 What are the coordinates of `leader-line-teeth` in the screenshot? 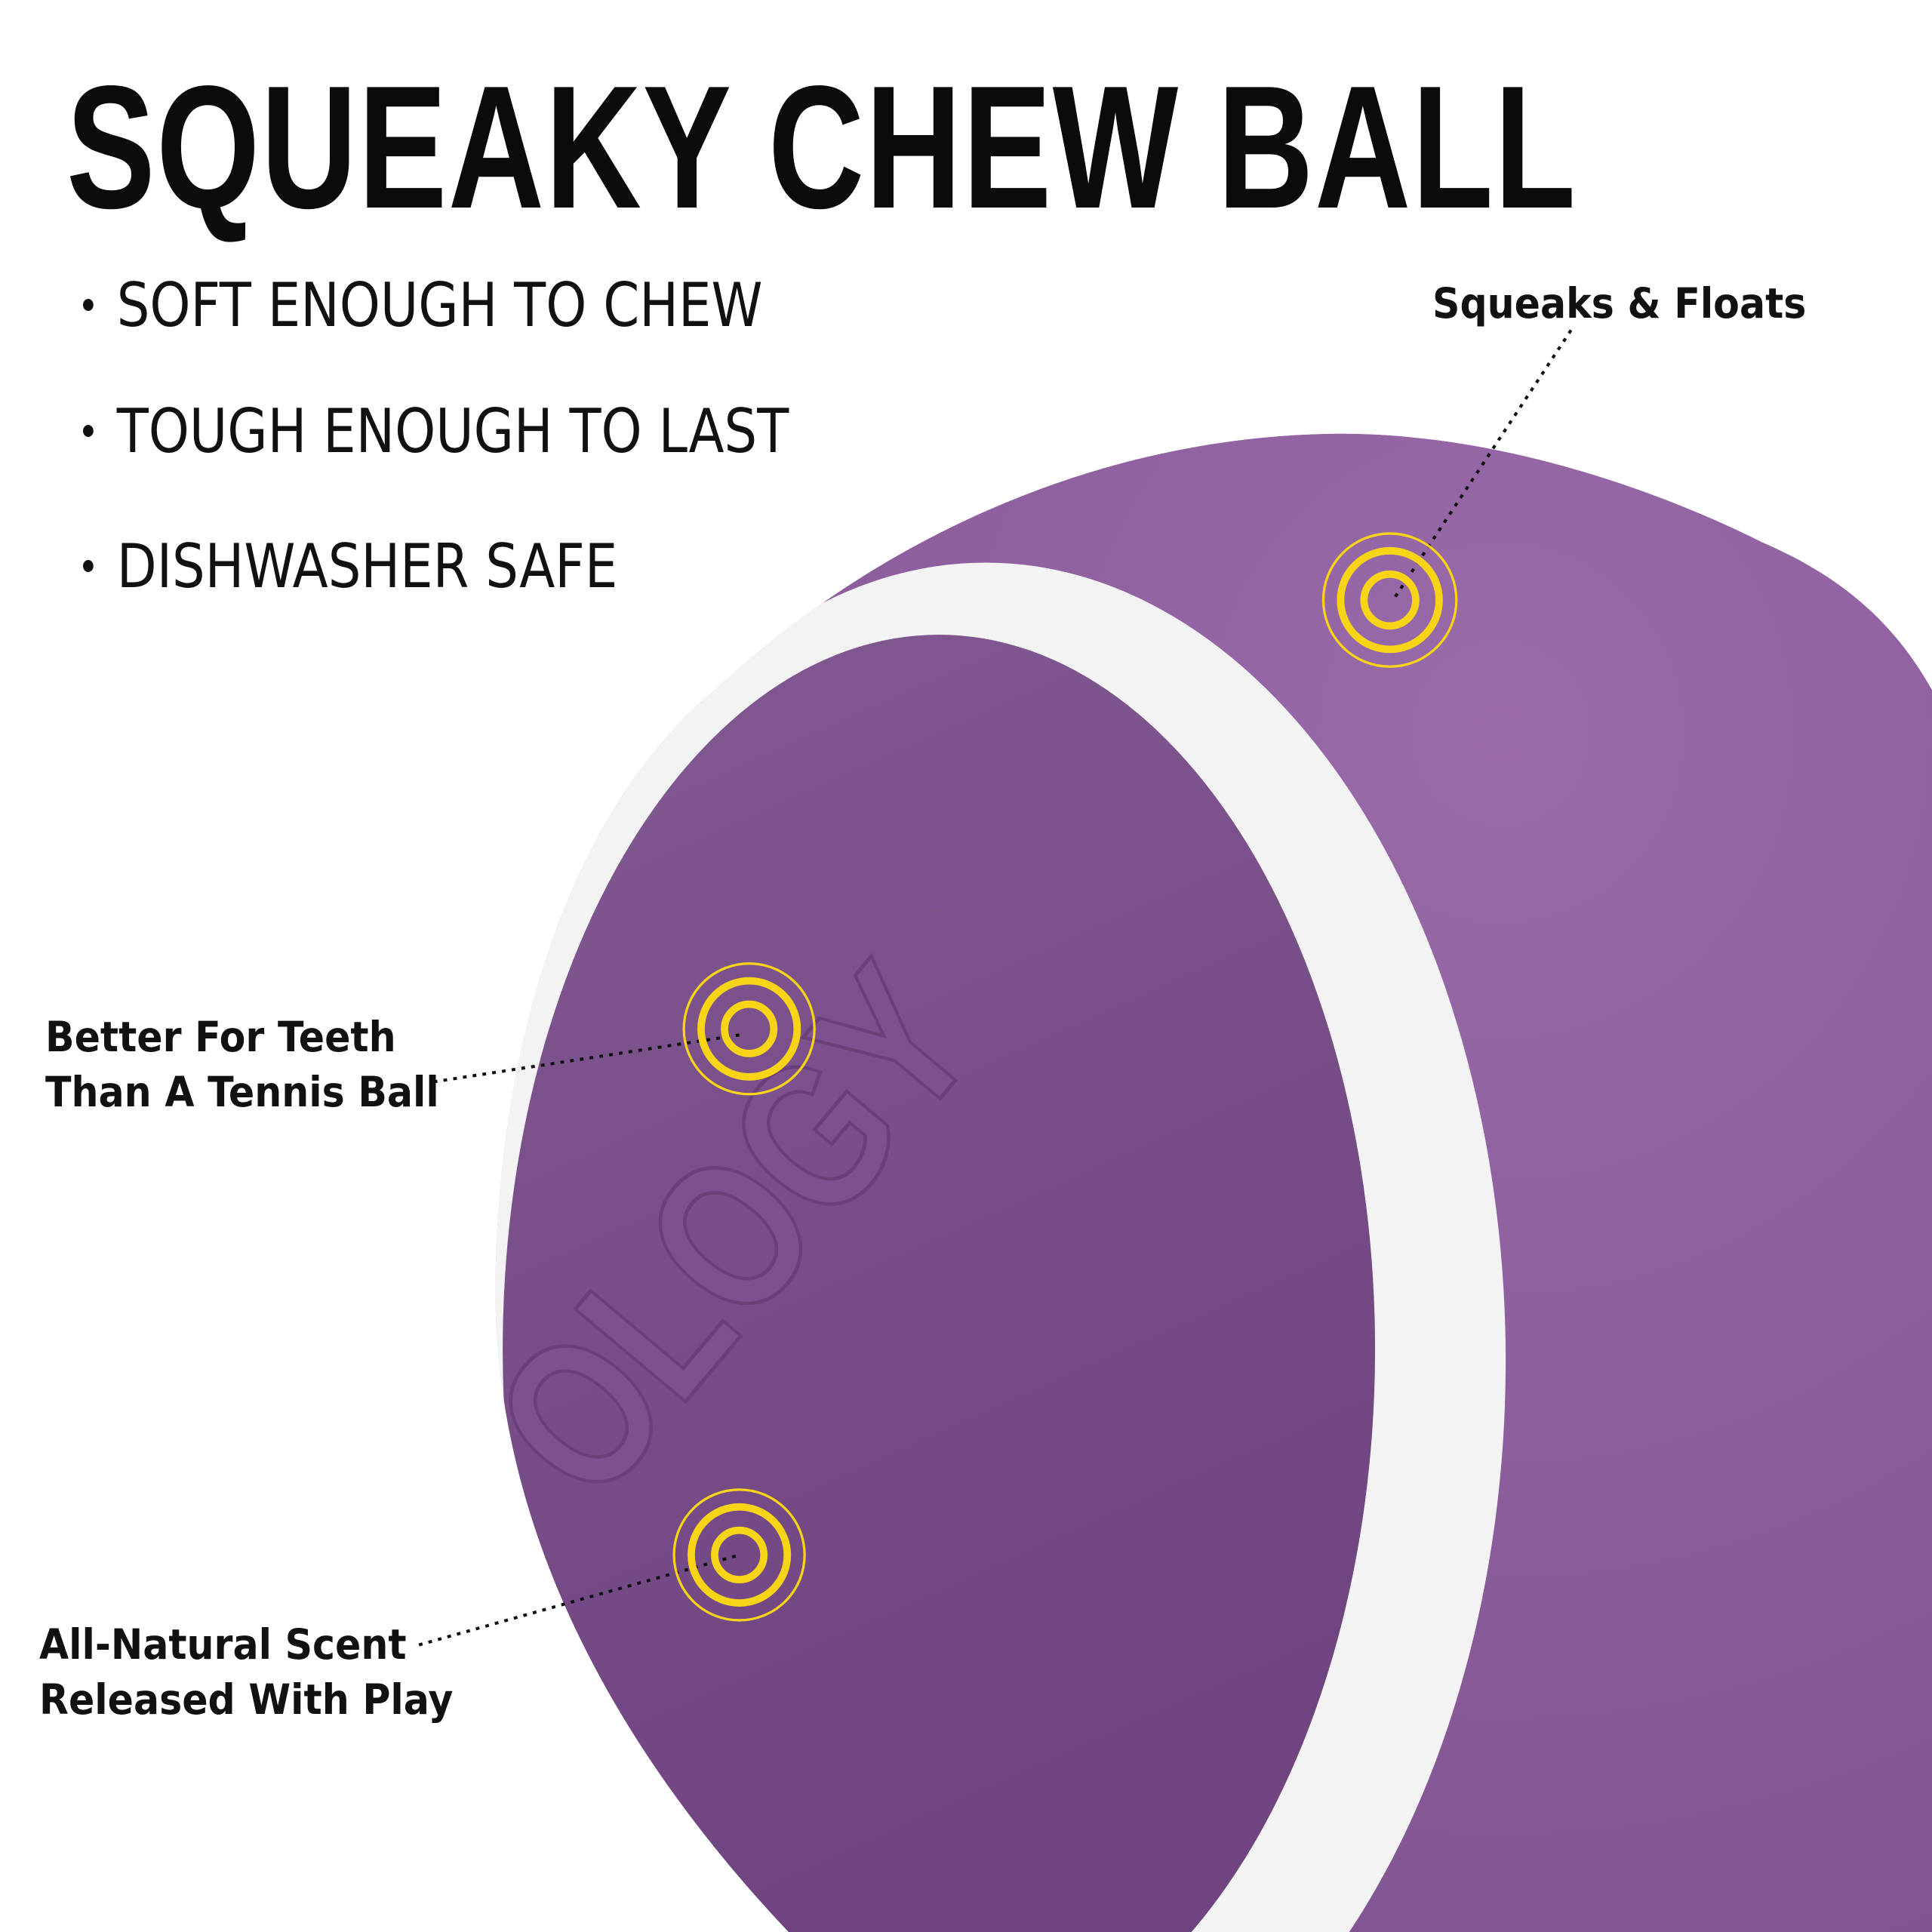 It's located at (586, 1058).